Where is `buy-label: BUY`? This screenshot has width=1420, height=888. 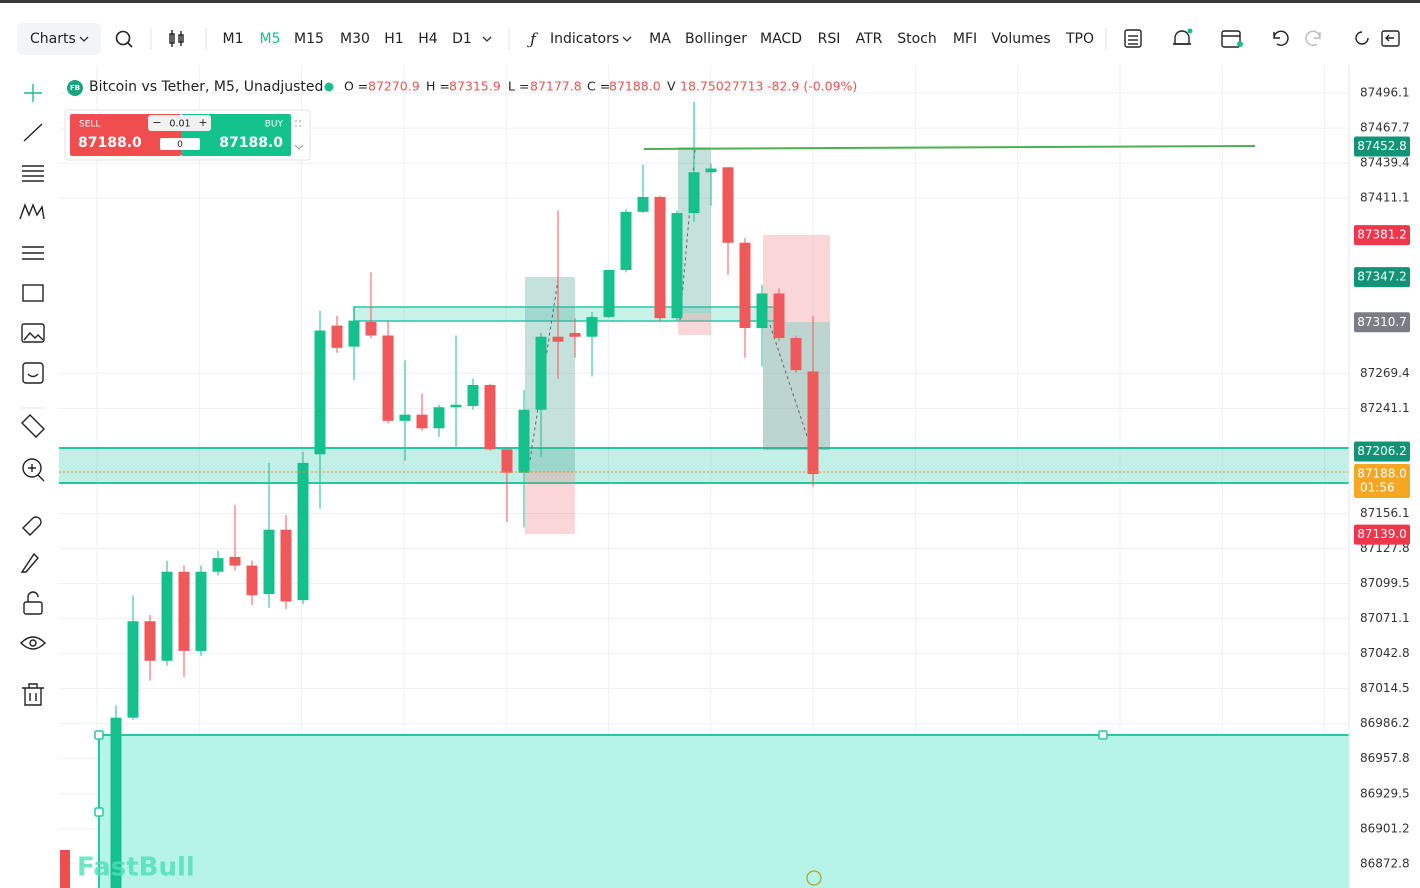 buy-label: BUY is located at coordinates (274, 125).